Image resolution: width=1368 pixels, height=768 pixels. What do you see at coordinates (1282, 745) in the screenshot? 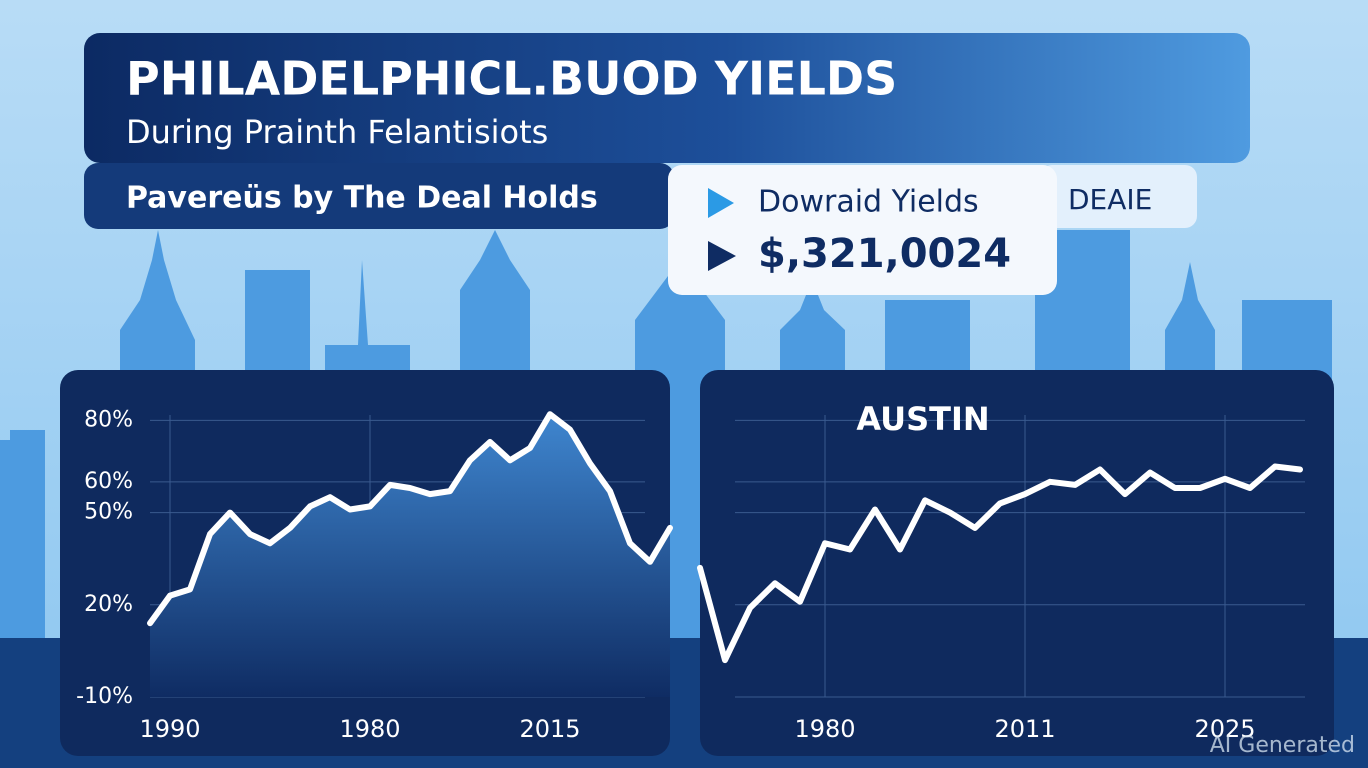
I see `watermark: AI Generated` at bounding box center [1282, 745].